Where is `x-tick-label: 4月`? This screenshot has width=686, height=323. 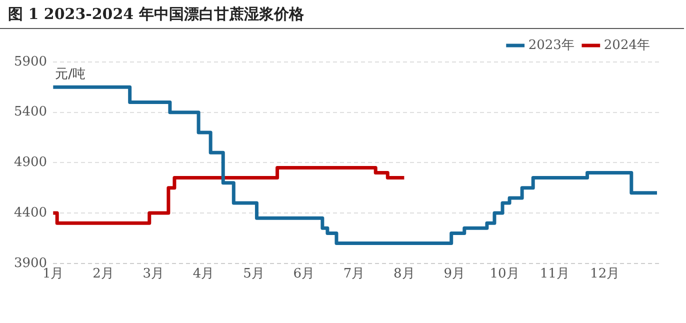 x-tick-label: 4月 is located at coordinates (203, 274).